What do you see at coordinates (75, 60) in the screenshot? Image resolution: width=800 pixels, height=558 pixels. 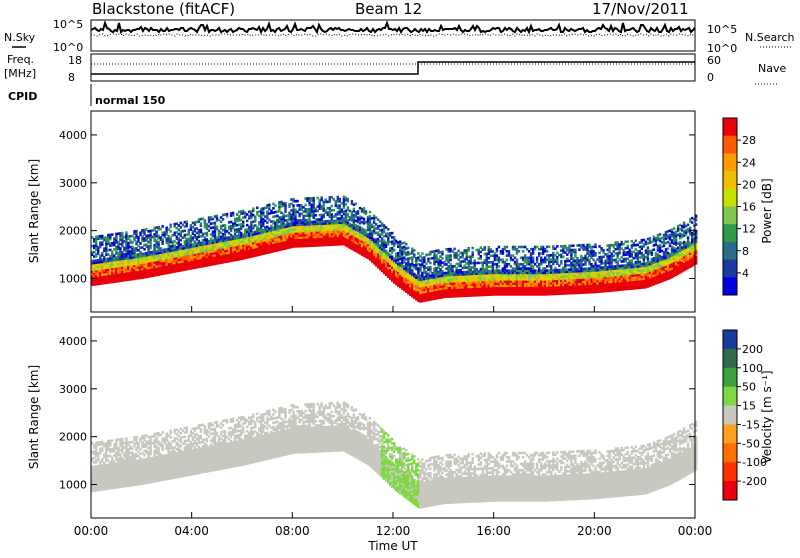 I see `freq-tick-top: 18` at bounding box center [75, 60].